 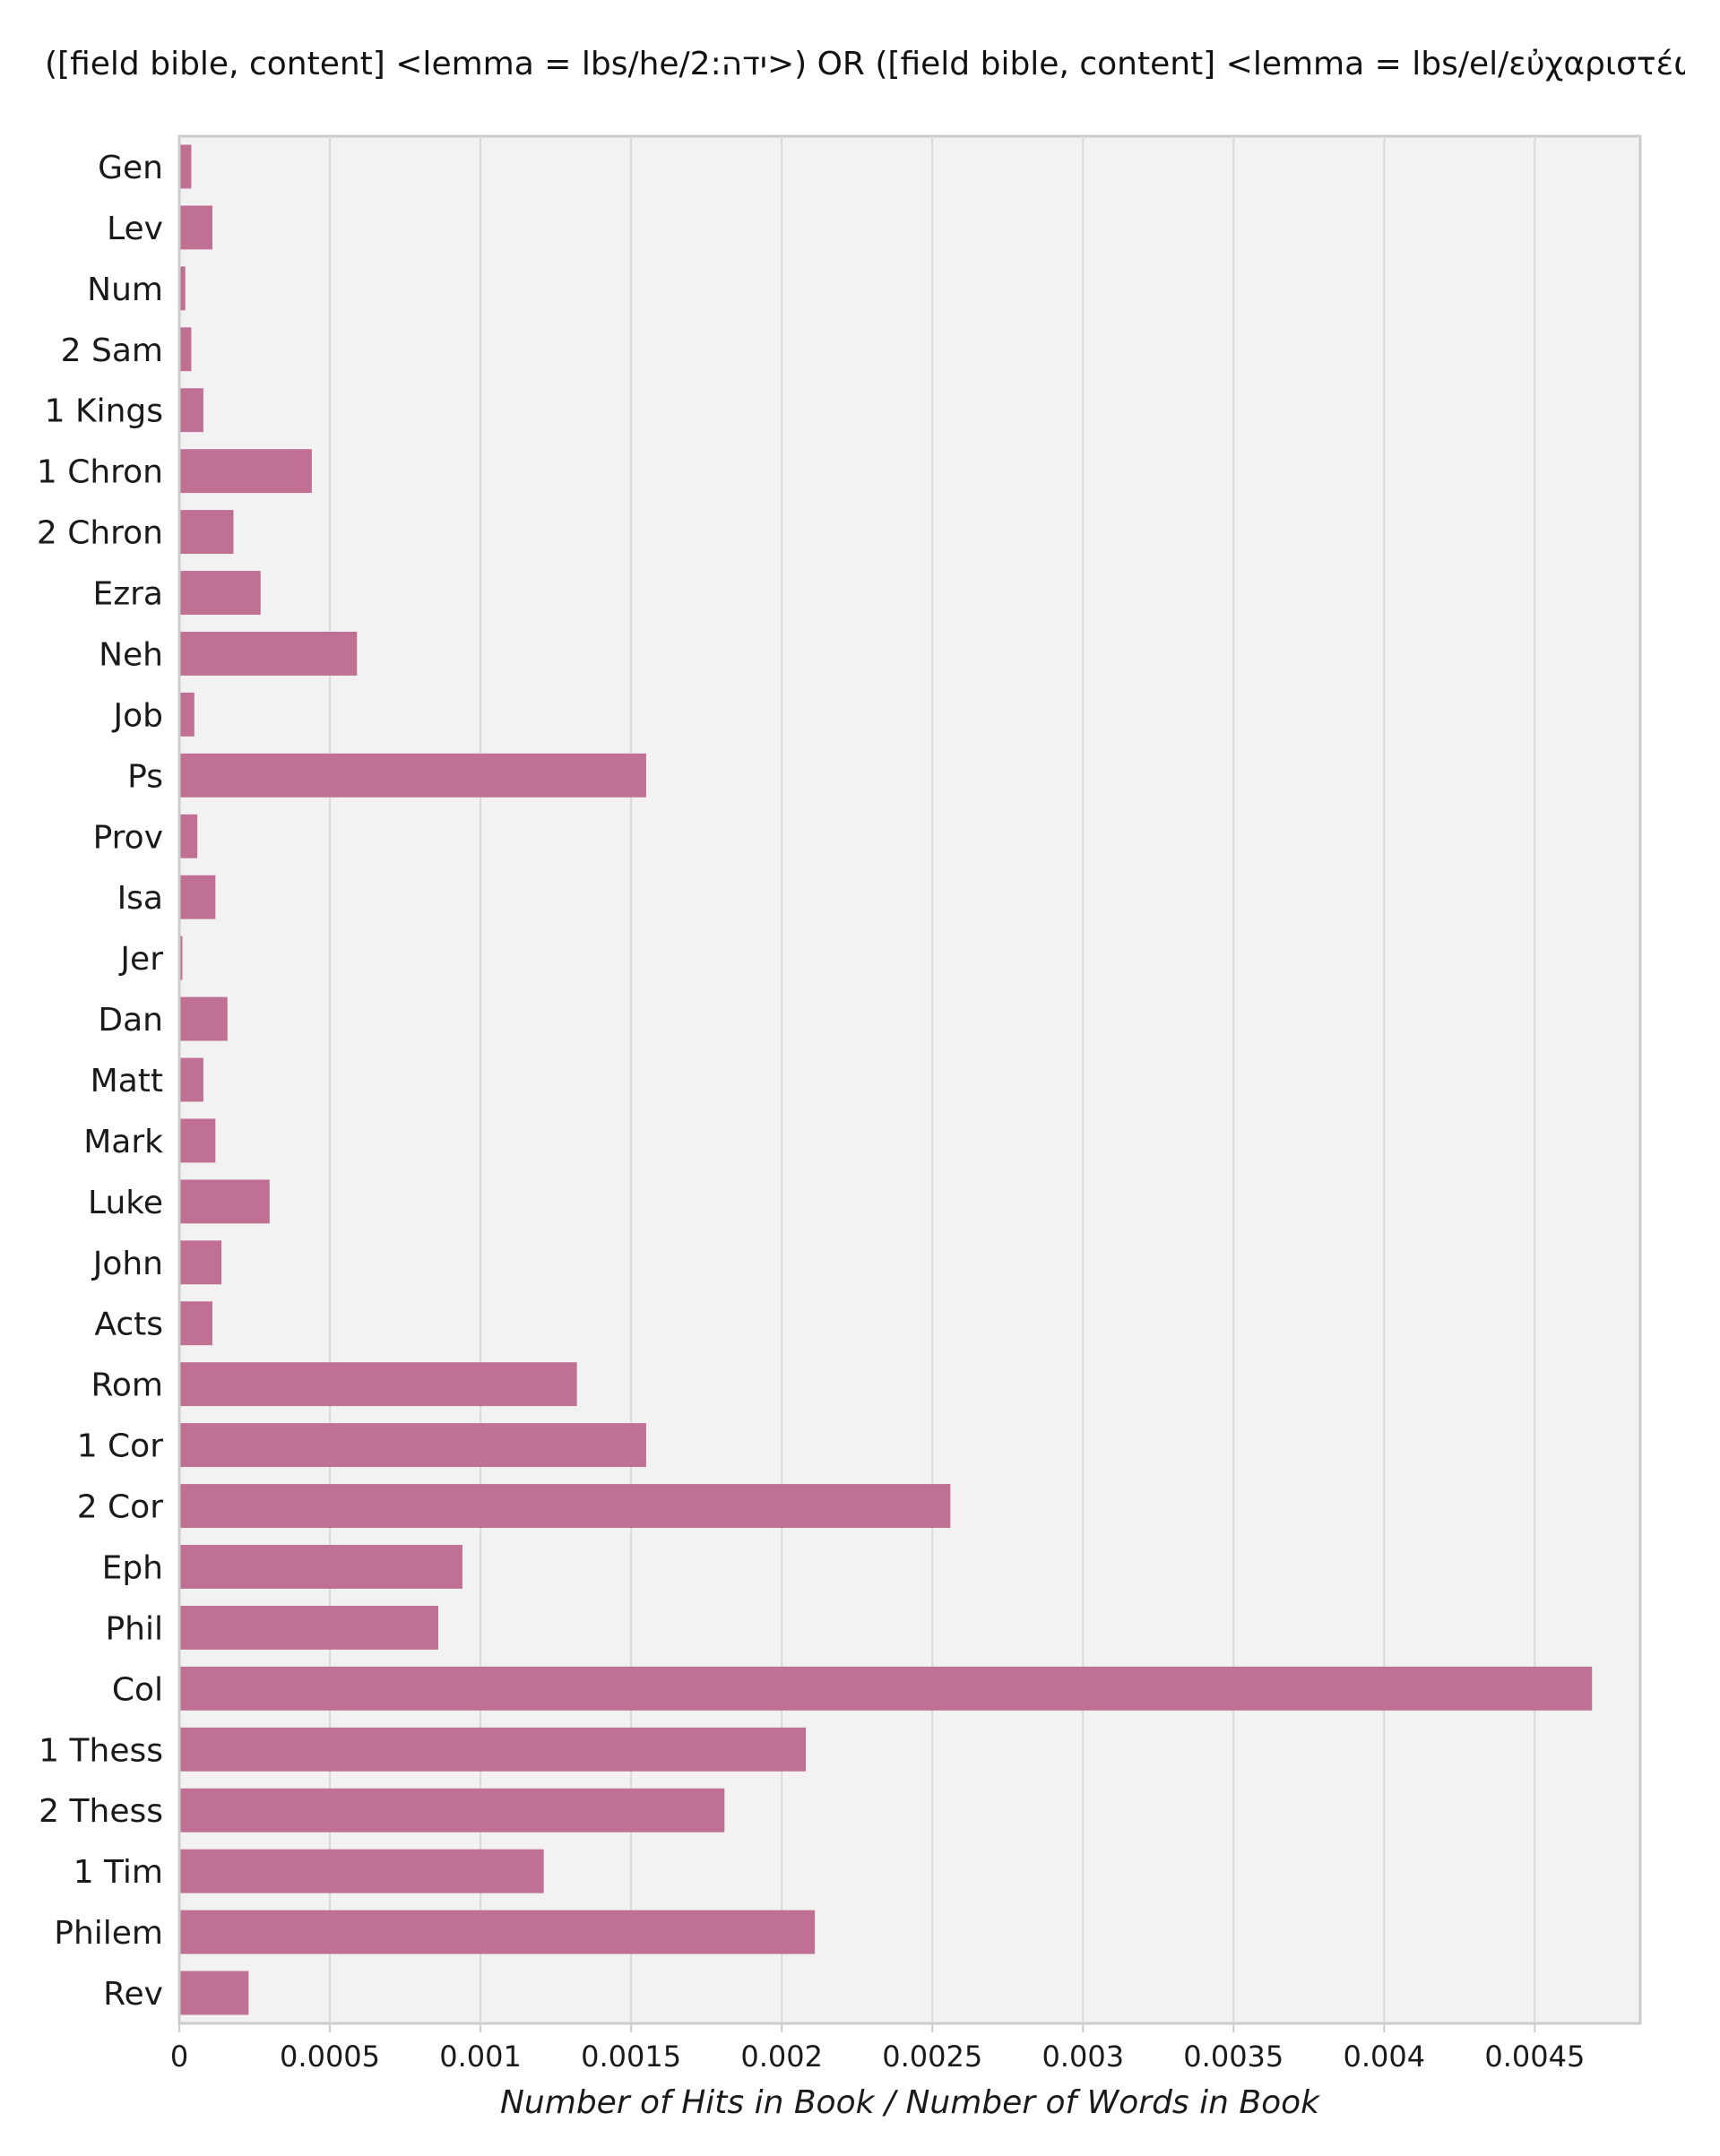 I want to click on y-tick-label: Rom, so click(x=127, y=1385).